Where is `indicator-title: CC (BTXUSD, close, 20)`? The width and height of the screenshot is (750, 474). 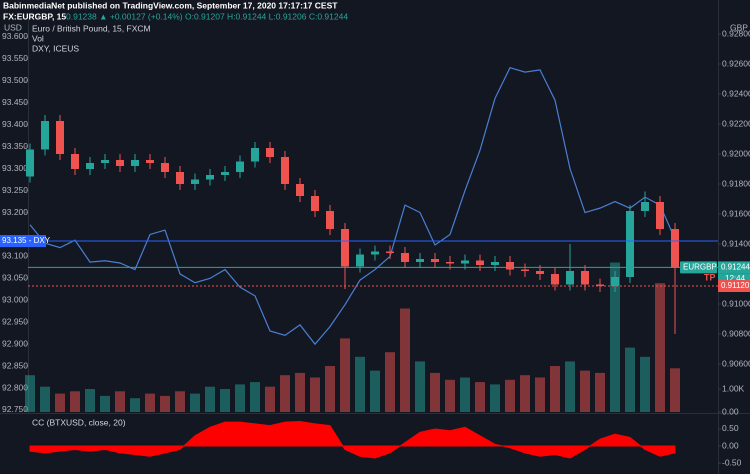 indicator-title: CC (BTXUSD, close, 20) is located at coordinates (79, 422).